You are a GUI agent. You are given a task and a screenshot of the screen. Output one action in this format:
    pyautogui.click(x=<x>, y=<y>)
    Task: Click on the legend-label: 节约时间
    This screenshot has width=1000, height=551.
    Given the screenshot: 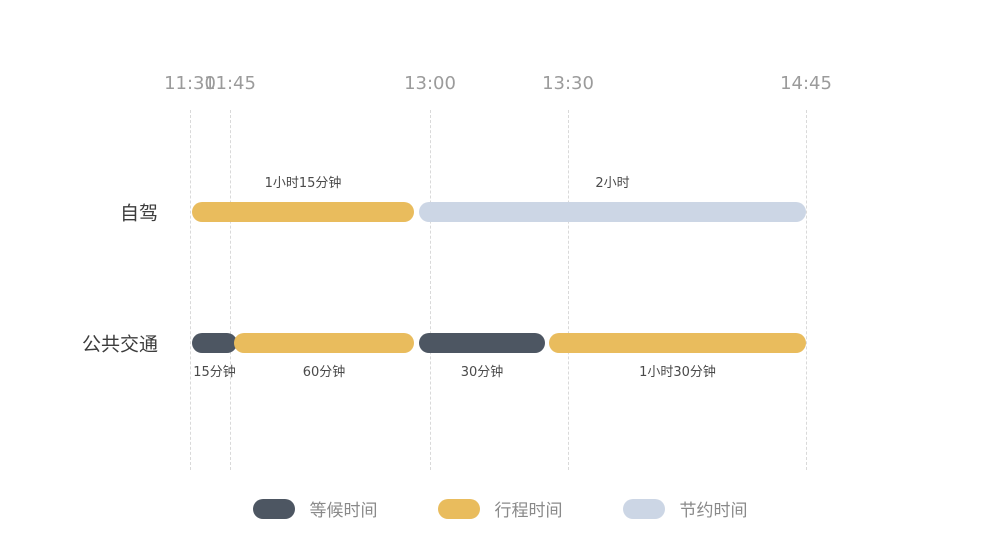 What is the action you would take?
    pyautogui.click(x=713, y=511)
    